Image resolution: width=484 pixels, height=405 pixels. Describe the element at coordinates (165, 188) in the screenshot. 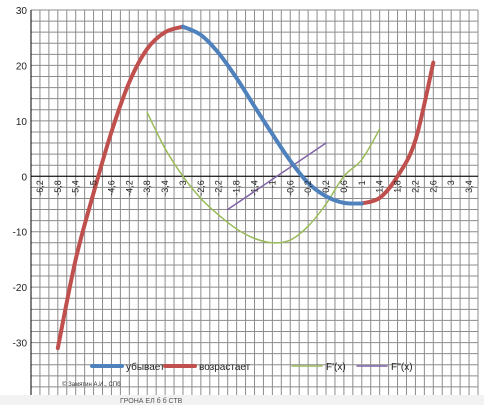

I see `x-tick-label: -3,4` at that location.